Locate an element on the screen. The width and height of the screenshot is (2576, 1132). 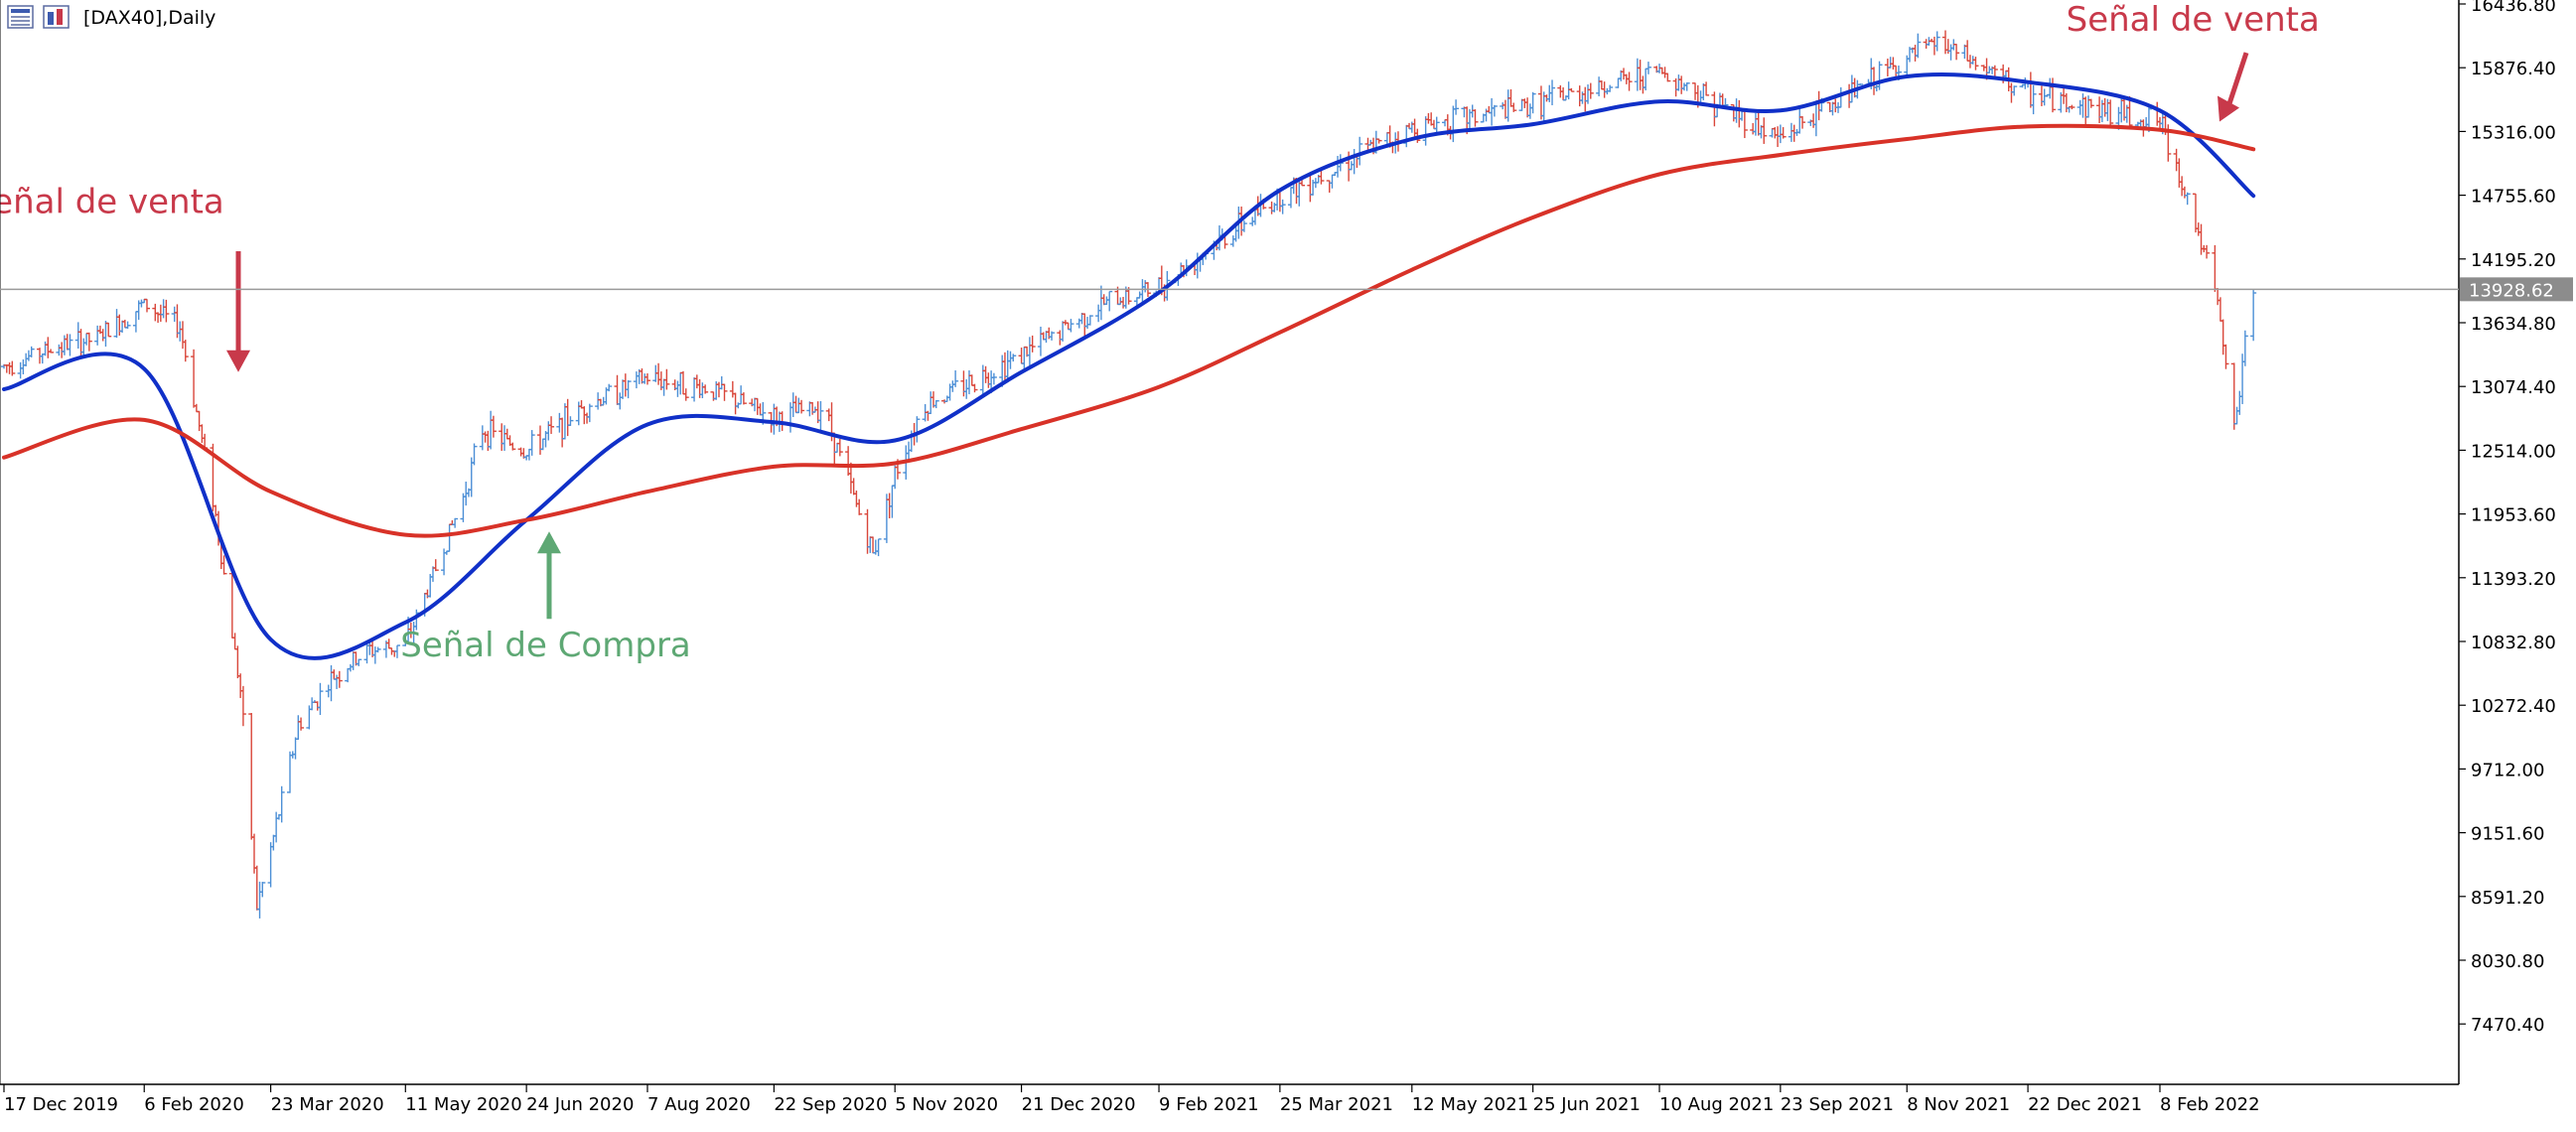
y-tick-label: 8030.80 is located at coordinates (2507, 962).